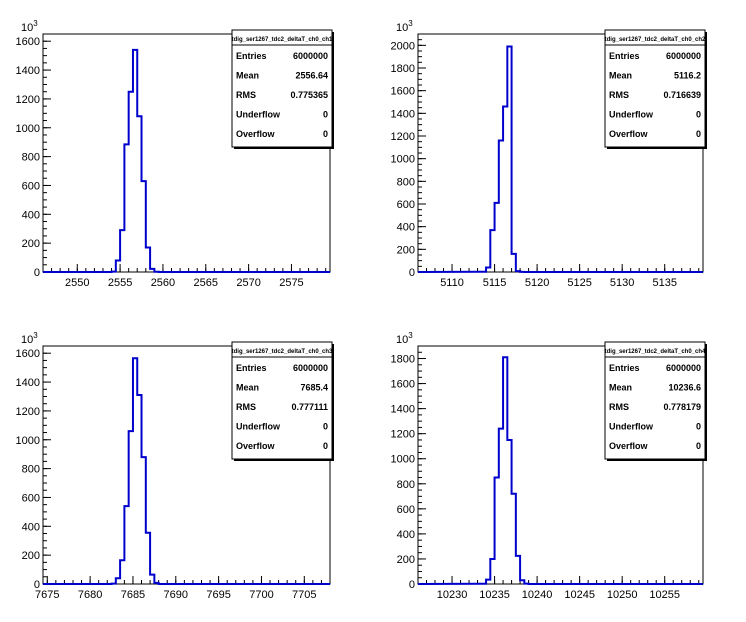 This screenshot has height=622, width=746. Describe the element at coordinates (248, 283) in the screenshot. I see `x-tick-label: 2570` at that location.